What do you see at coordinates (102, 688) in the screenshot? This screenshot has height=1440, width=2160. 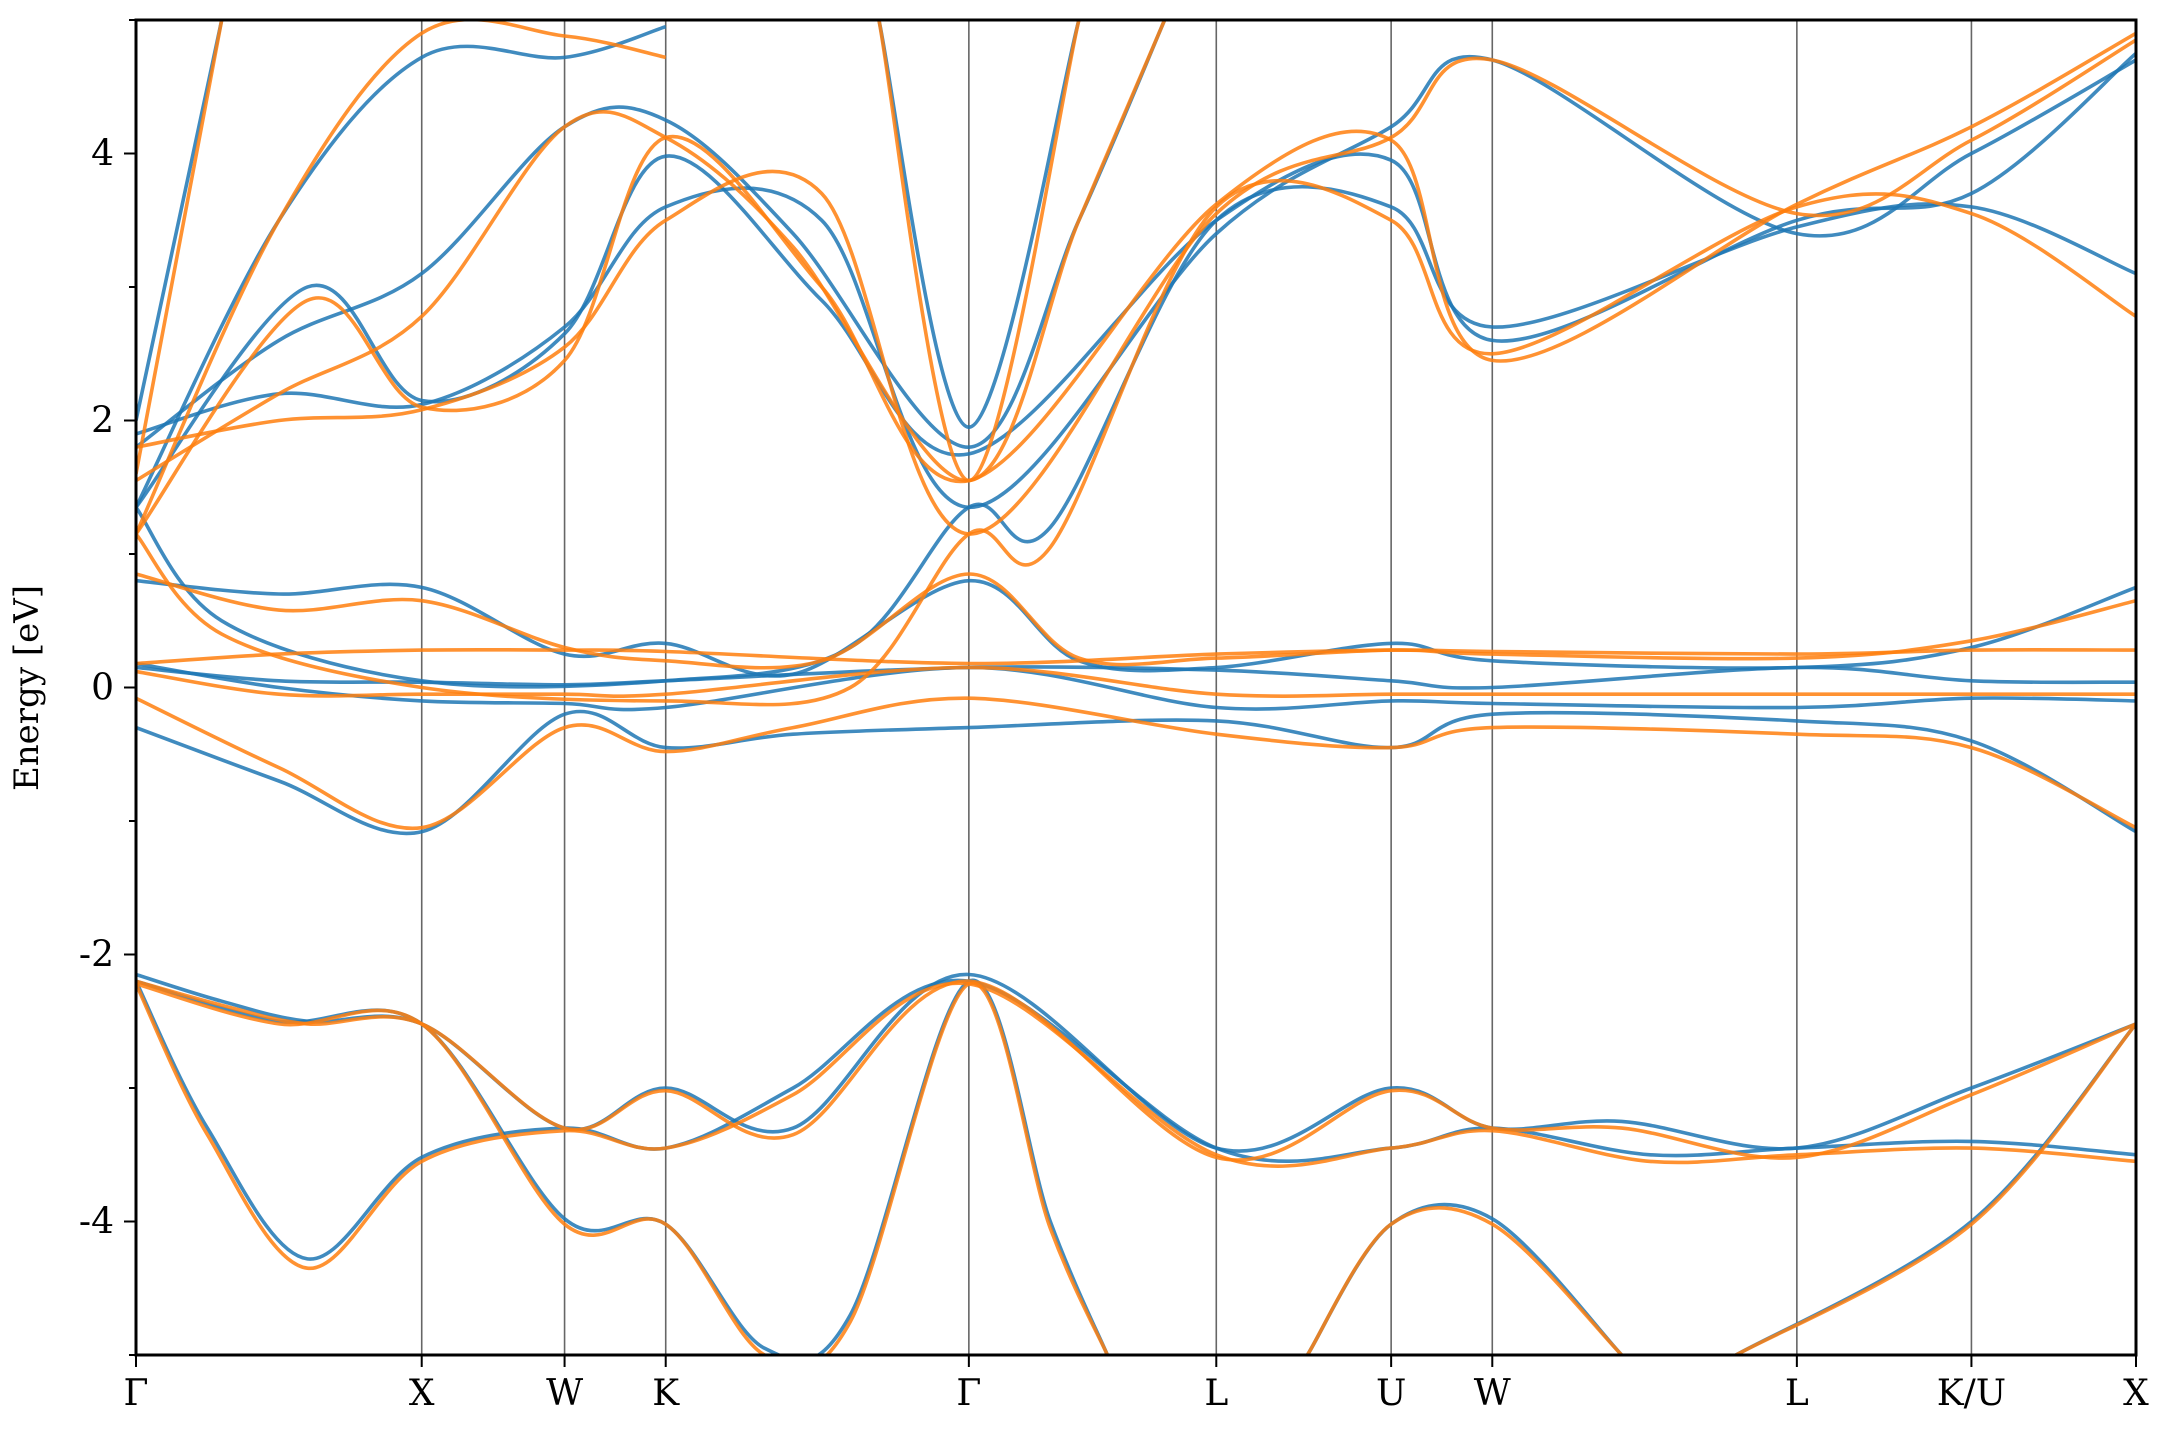 I see `y-tick-label: 0` at bounding box center [102, 688].